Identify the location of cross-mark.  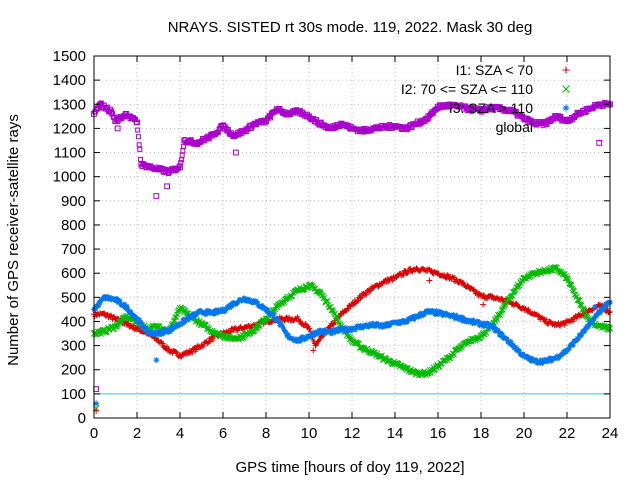
(117, 326).